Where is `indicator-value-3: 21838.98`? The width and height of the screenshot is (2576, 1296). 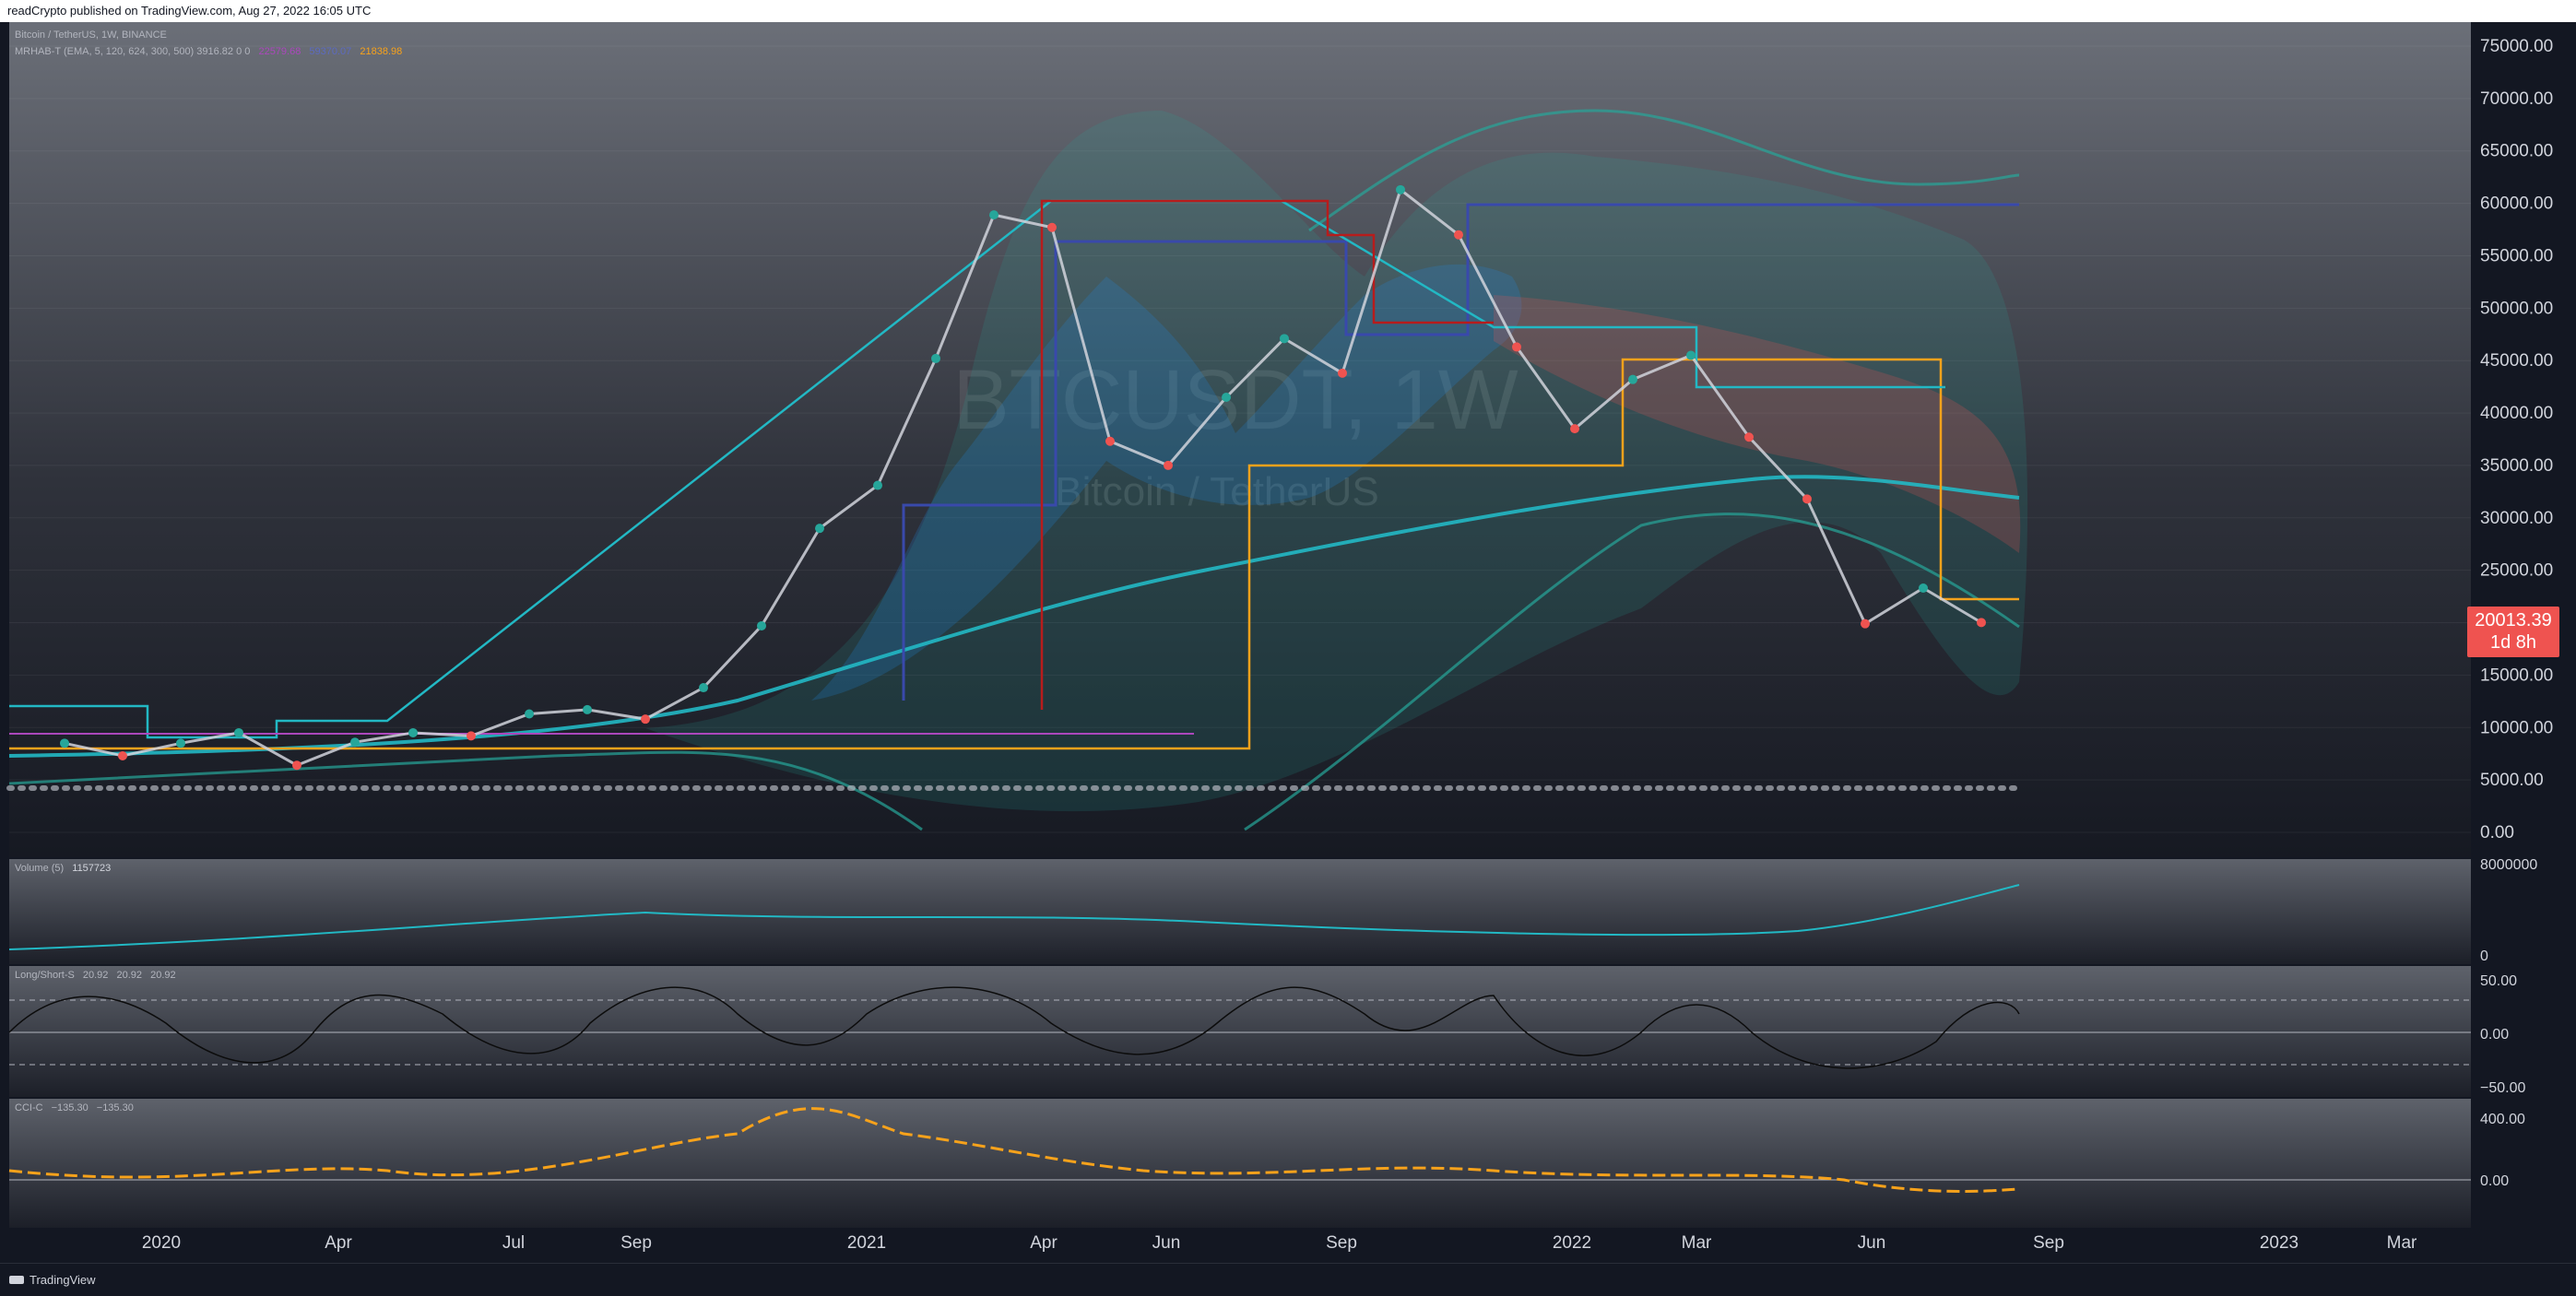 indicator-value-3: 21838.98 is located at coordinates (381, 51).